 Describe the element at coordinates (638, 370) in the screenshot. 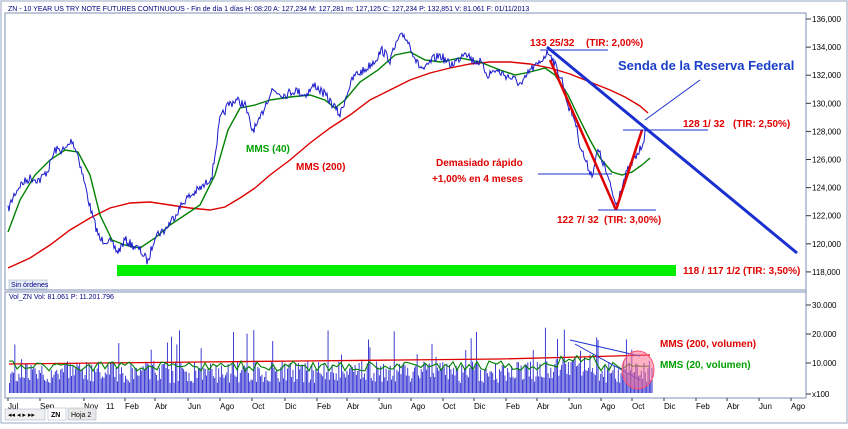

I see `volume-highlight` at that location.